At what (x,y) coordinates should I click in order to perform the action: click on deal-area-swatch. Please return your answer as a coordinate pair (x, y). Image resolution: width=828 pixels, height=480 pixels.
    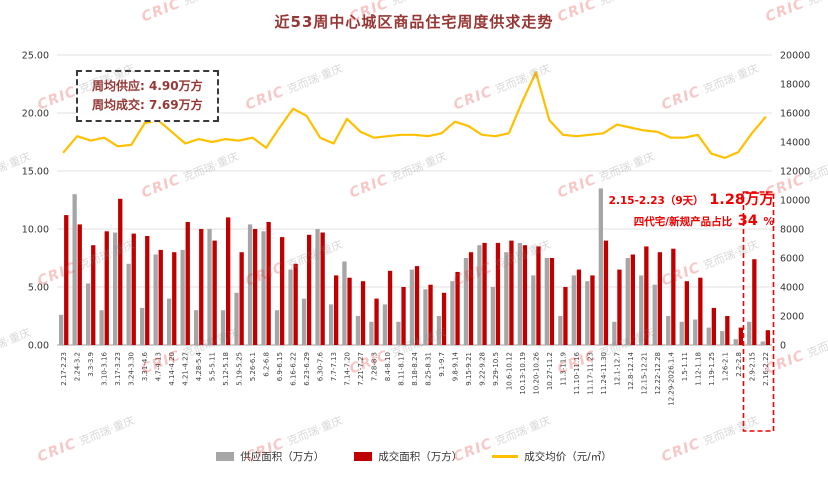
    Looking at the image, I should click on (363, 456).